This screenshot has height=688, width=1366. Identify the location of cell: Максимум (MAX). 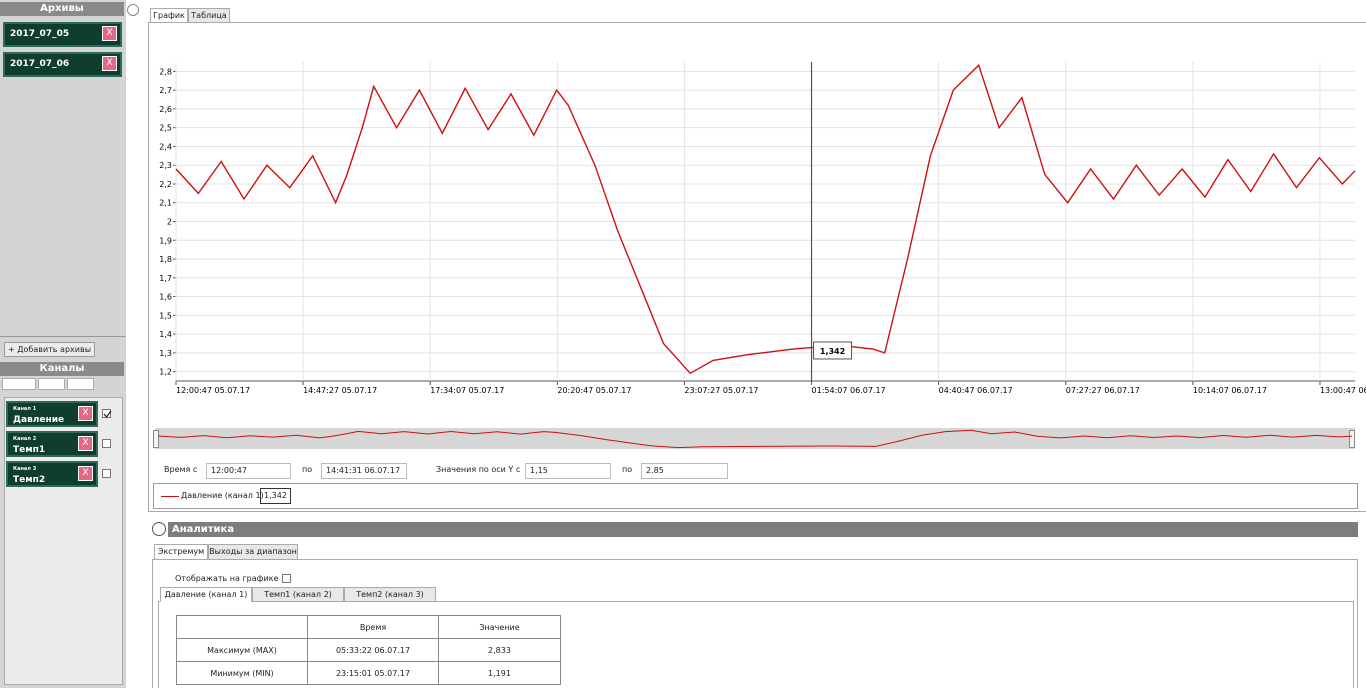
(242, 650).